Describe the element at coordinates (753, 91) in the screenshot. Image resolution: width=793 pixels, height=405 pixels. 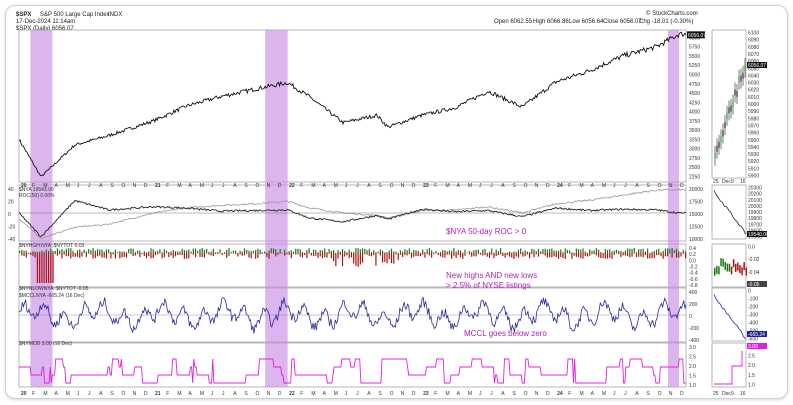
I see `mini-0-tick: 6020` at that location.